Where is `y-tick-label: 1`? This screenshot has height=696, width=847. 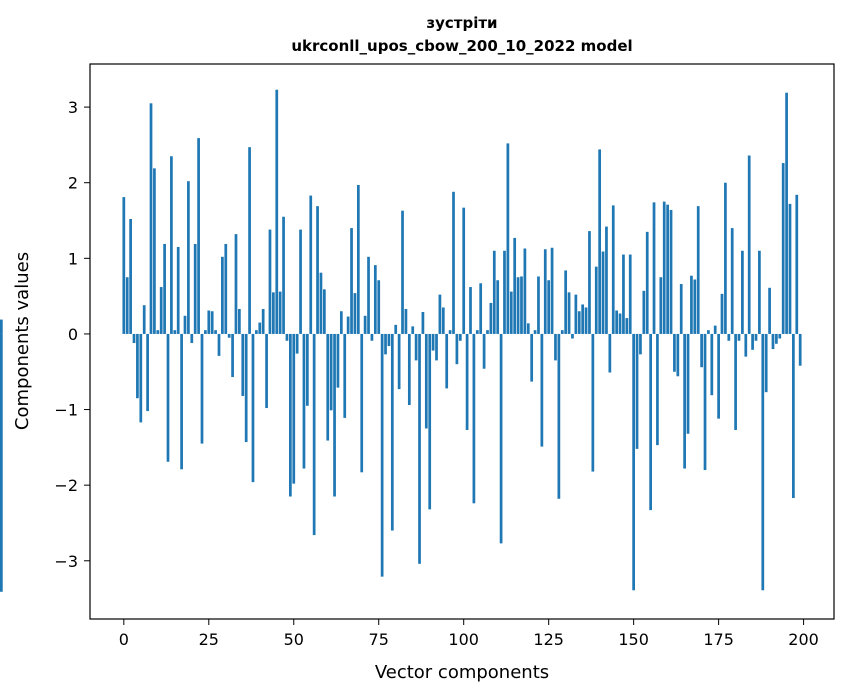
y-tick-label: 1 is located at coordinates (73, 258).